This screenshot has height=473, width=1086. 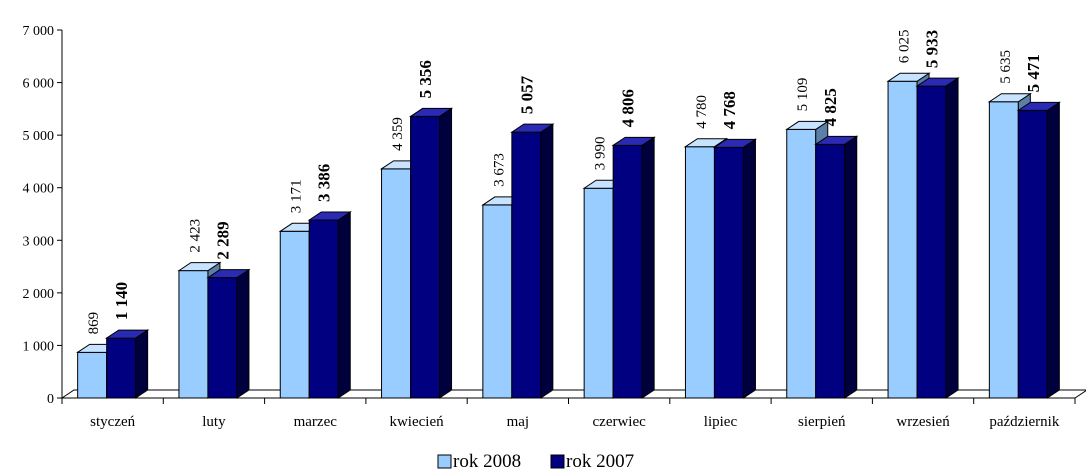 I want to click on data-label-rok-2008-sierpien: 5 109, so click(x=803, y=95).